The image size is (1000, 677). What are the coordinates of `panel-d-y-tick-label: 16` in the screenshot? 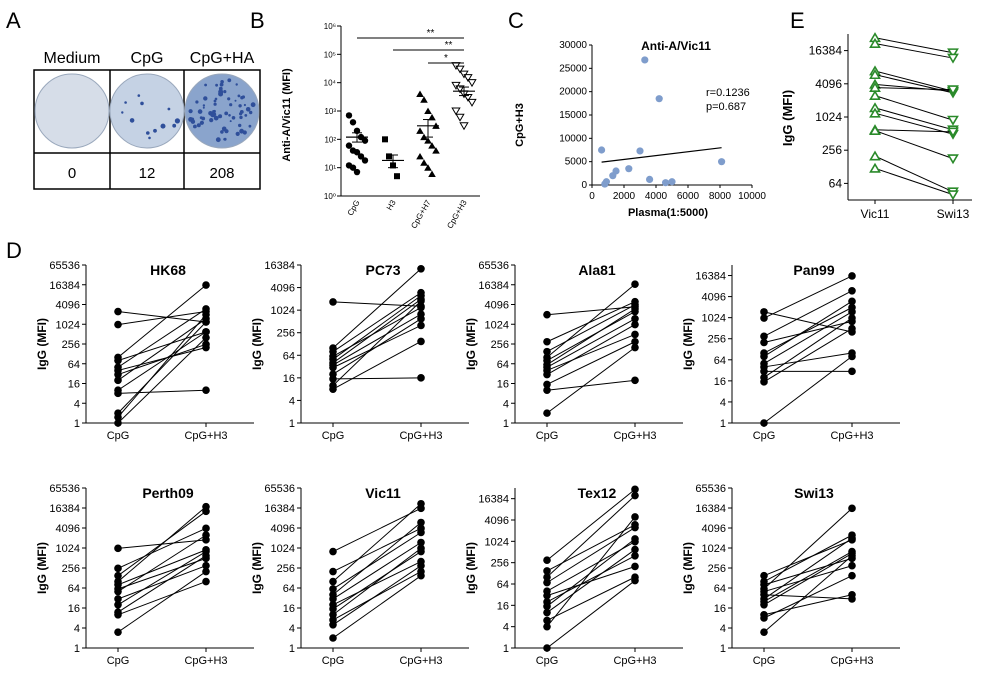 It's located at (74, 609).